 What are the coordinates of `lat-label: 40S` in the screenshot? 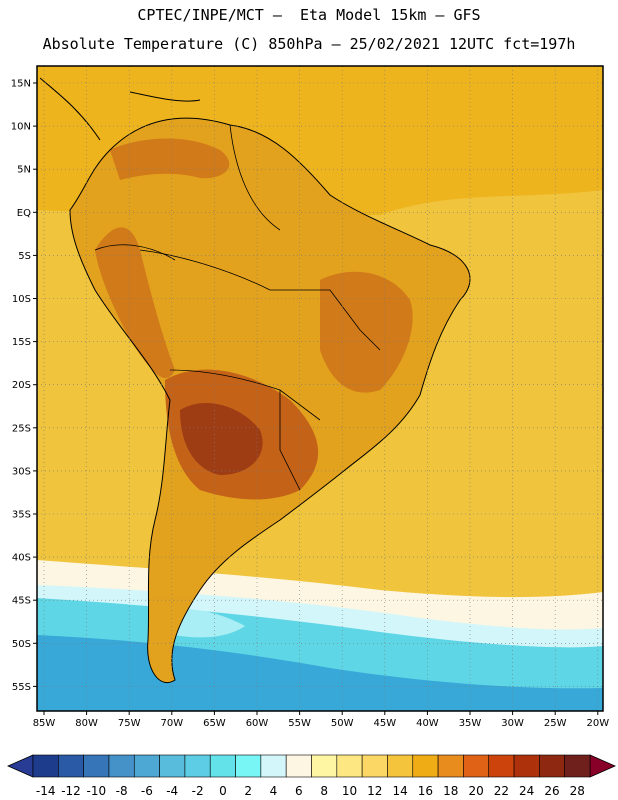 It's located at (21, 558).